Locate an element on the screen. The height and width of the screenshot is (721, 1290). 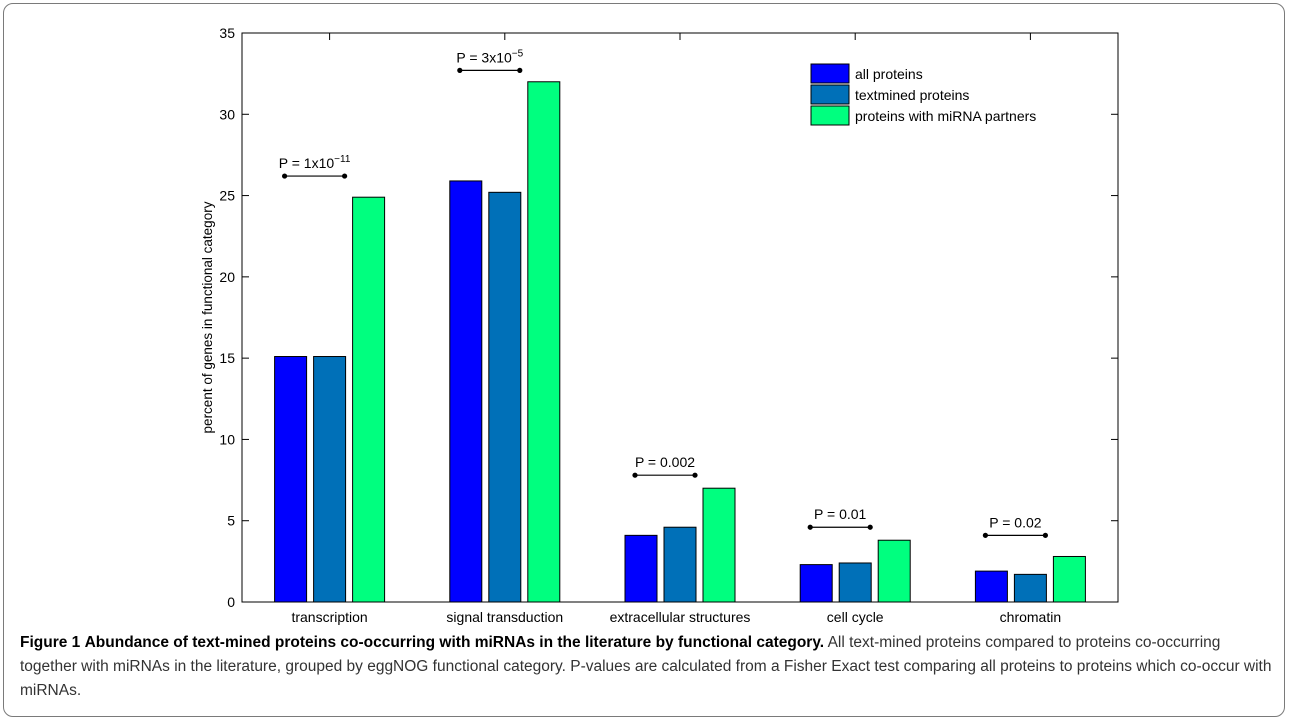
x-tick-label: cell cycle is located at coordinates (855, 617).